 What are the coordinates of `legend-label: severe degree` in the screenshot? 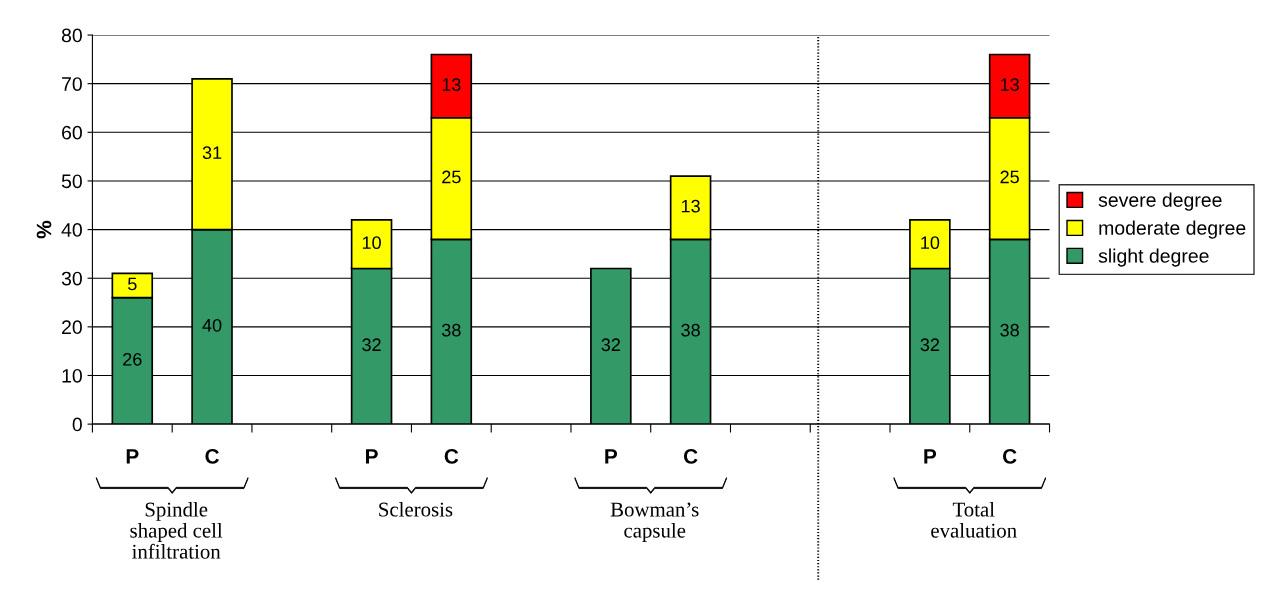 It's located at (1160, 201).